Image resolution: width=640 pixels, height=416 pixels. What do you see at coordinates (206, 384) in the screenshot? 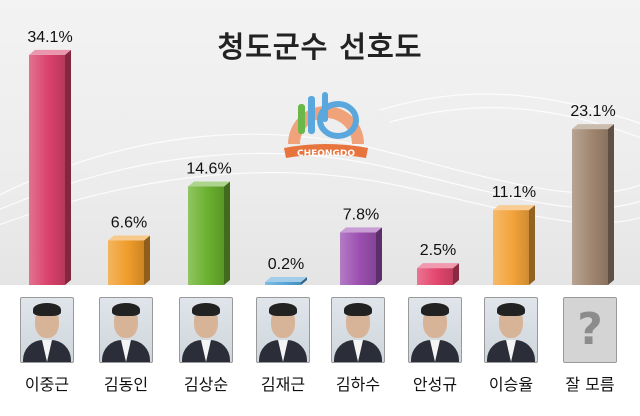
I see `candidate-name: 김상순` at bounding box center [206, 384].